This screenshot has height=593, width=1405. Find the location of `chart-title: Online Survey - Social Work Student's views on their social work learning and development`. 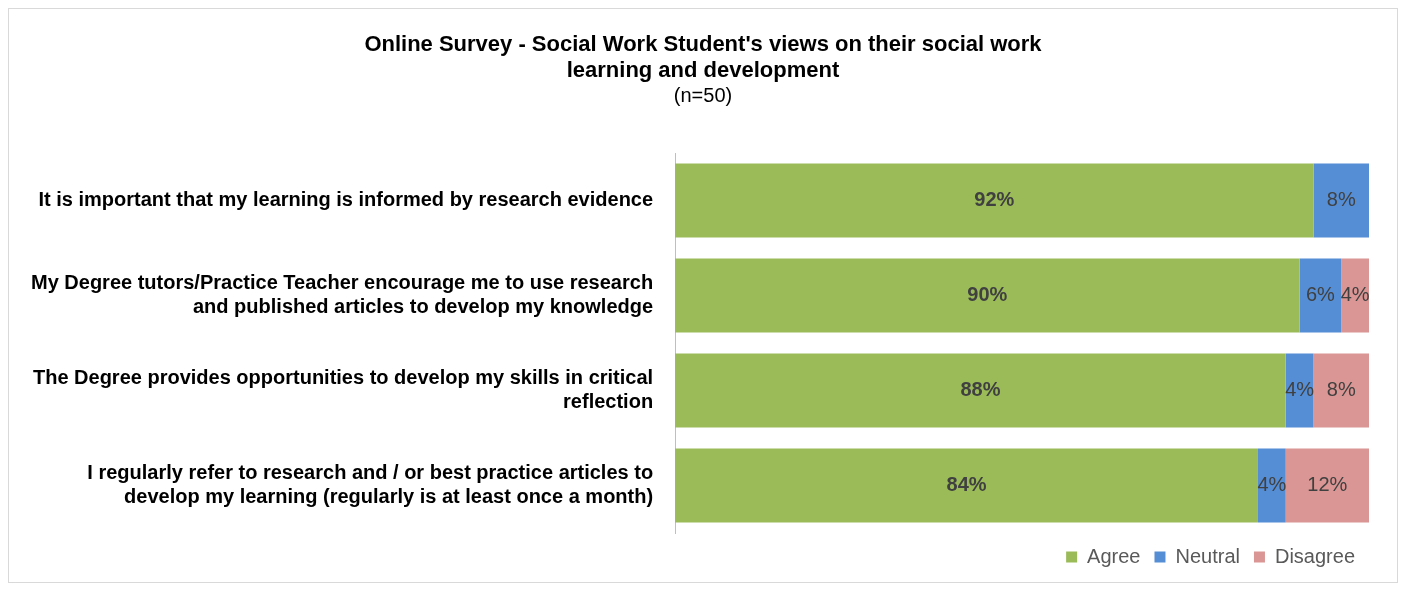

chart-title: Online Survey - Social Work Student's views on their social work learning and development is located at coordinates (703, 56).